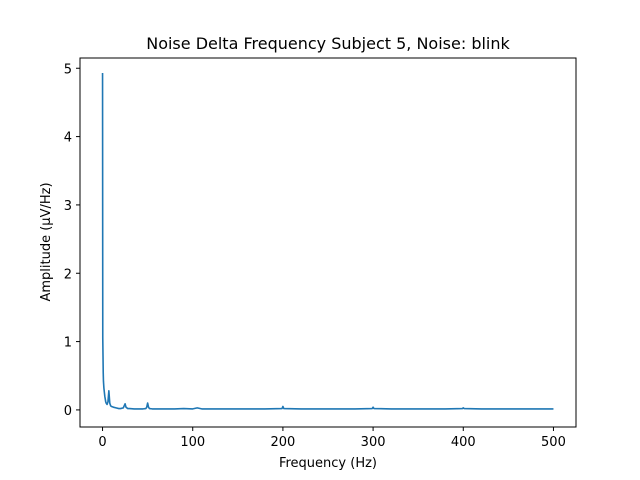  I want to click on y-tick-label: 1, so click(68, 343).